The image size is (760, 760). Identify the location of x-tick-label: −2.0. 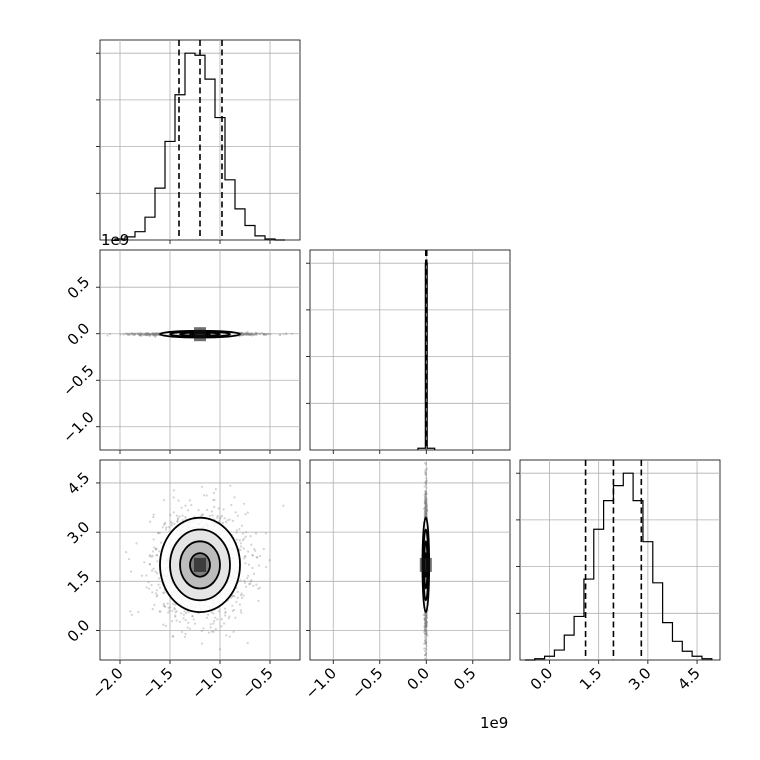
(107, 683).